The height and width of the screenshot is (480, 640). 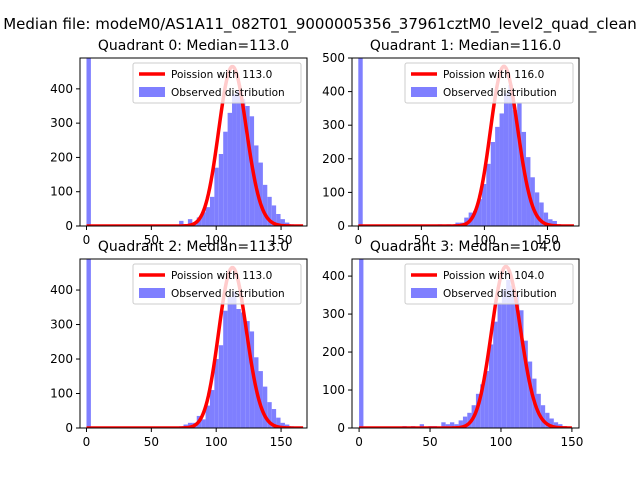 What do you see at coordinates (465, 46) in the screenshot?
I see `subplot-title: Quadrant 1: Median=116.0` at bounding box center [465, 46].